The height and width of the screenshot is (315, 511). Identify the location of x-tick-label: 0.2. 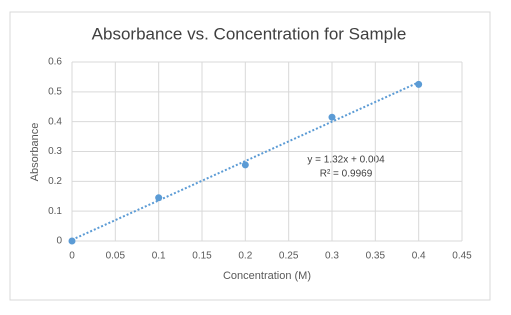
(245, 256).